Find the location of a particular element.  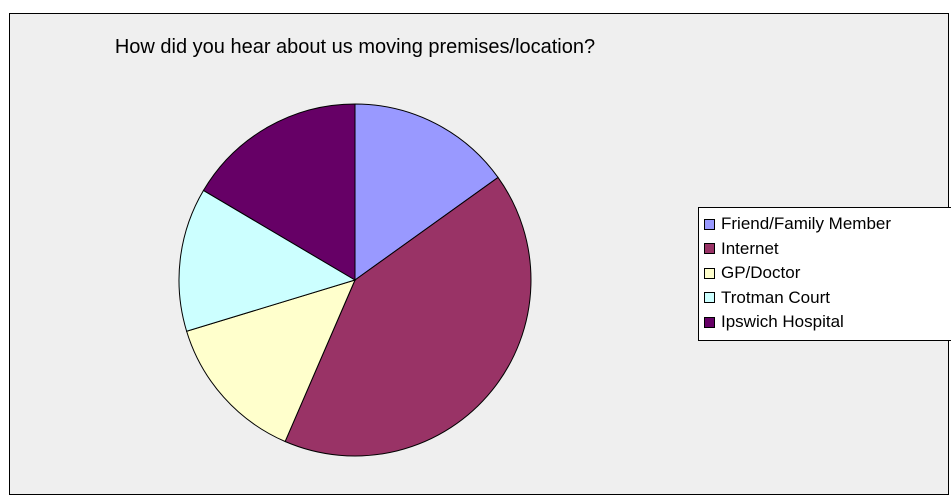

legend-item: GP/Doctor is located at coordinates (827, 273).